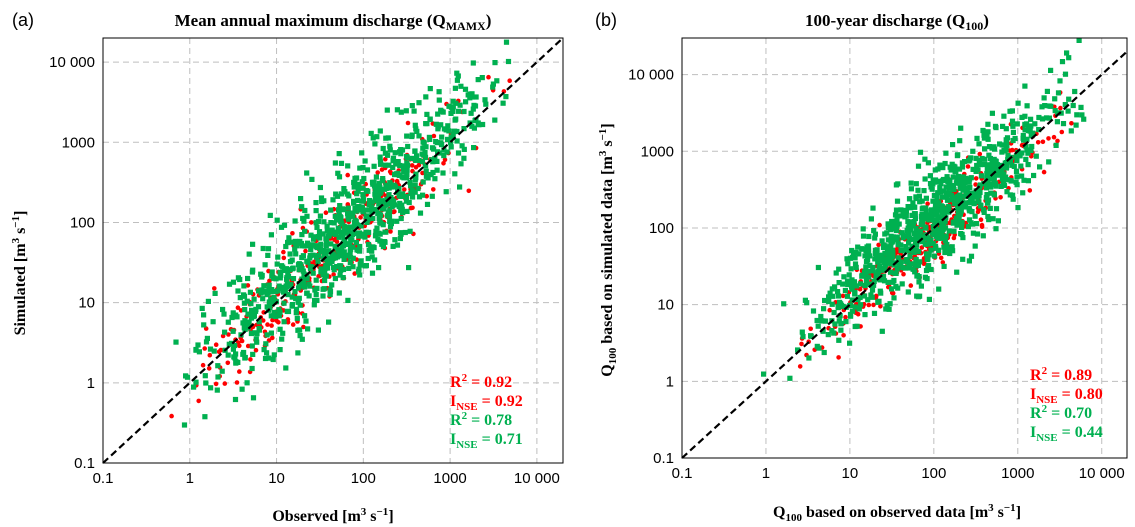 This screenshot has height=527, width=1135. Describe the element at coordinates (606, 20) in the screenshot. I see `panel-label-b: (b)` at that location.